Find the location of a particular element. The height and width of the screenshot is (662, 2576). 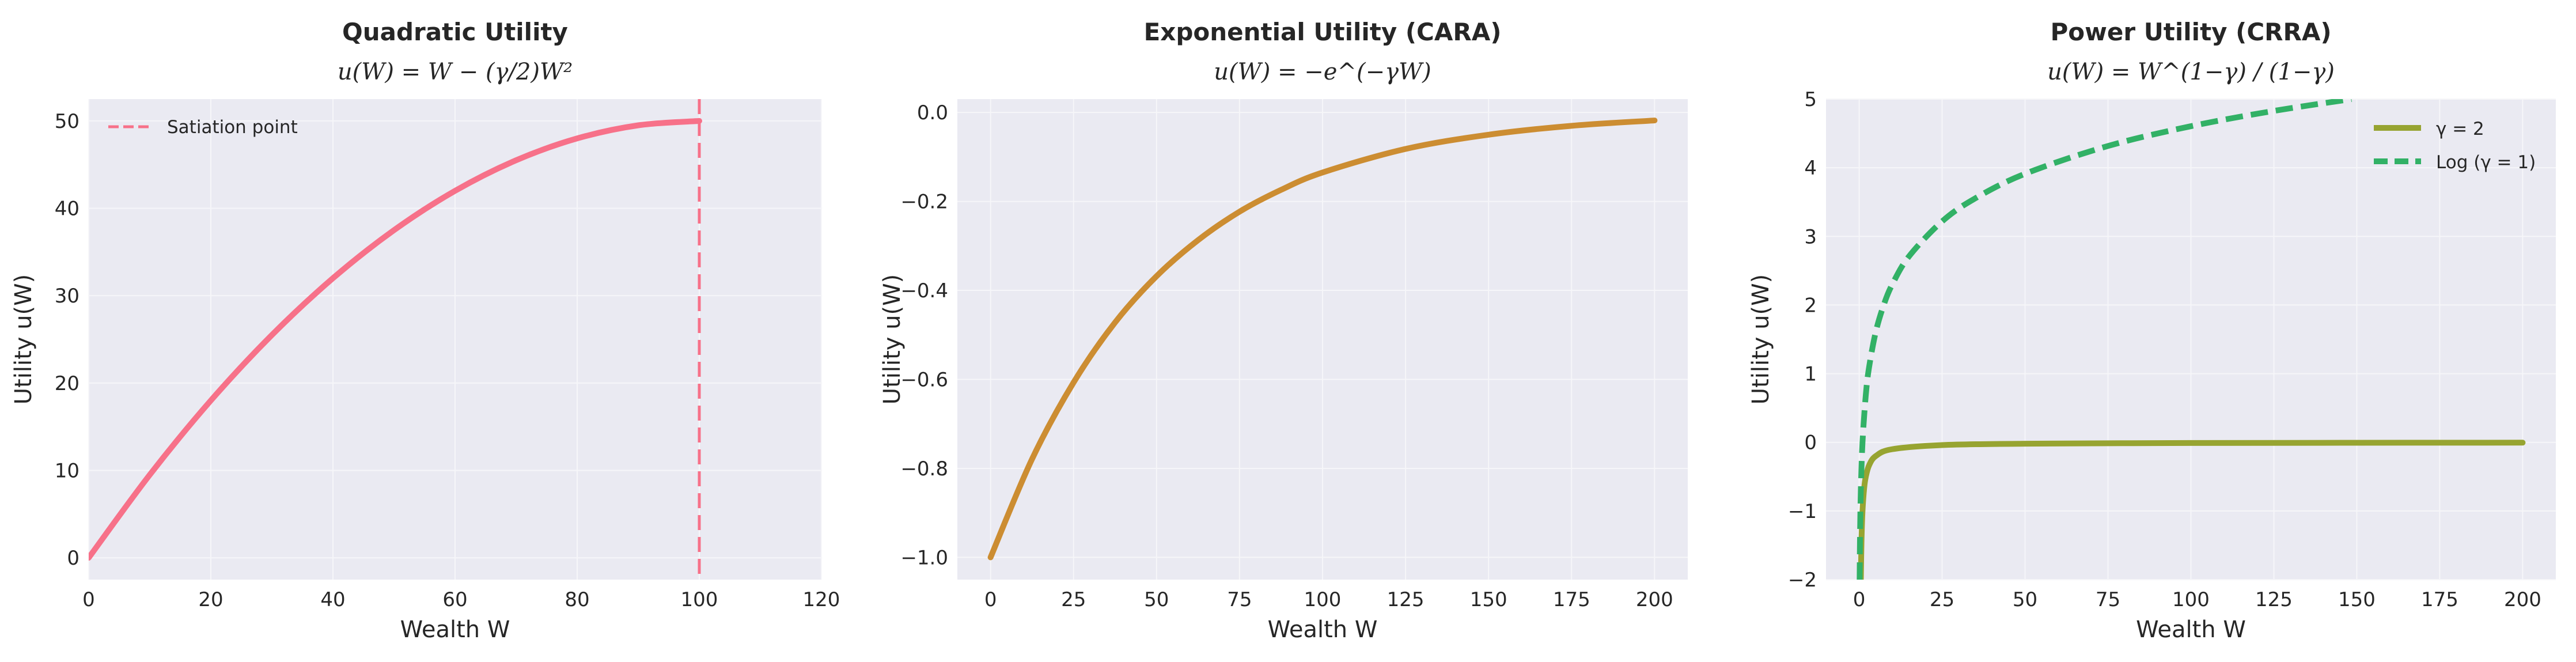

y-tick-label: 20 is located at coordinates (67, 383).